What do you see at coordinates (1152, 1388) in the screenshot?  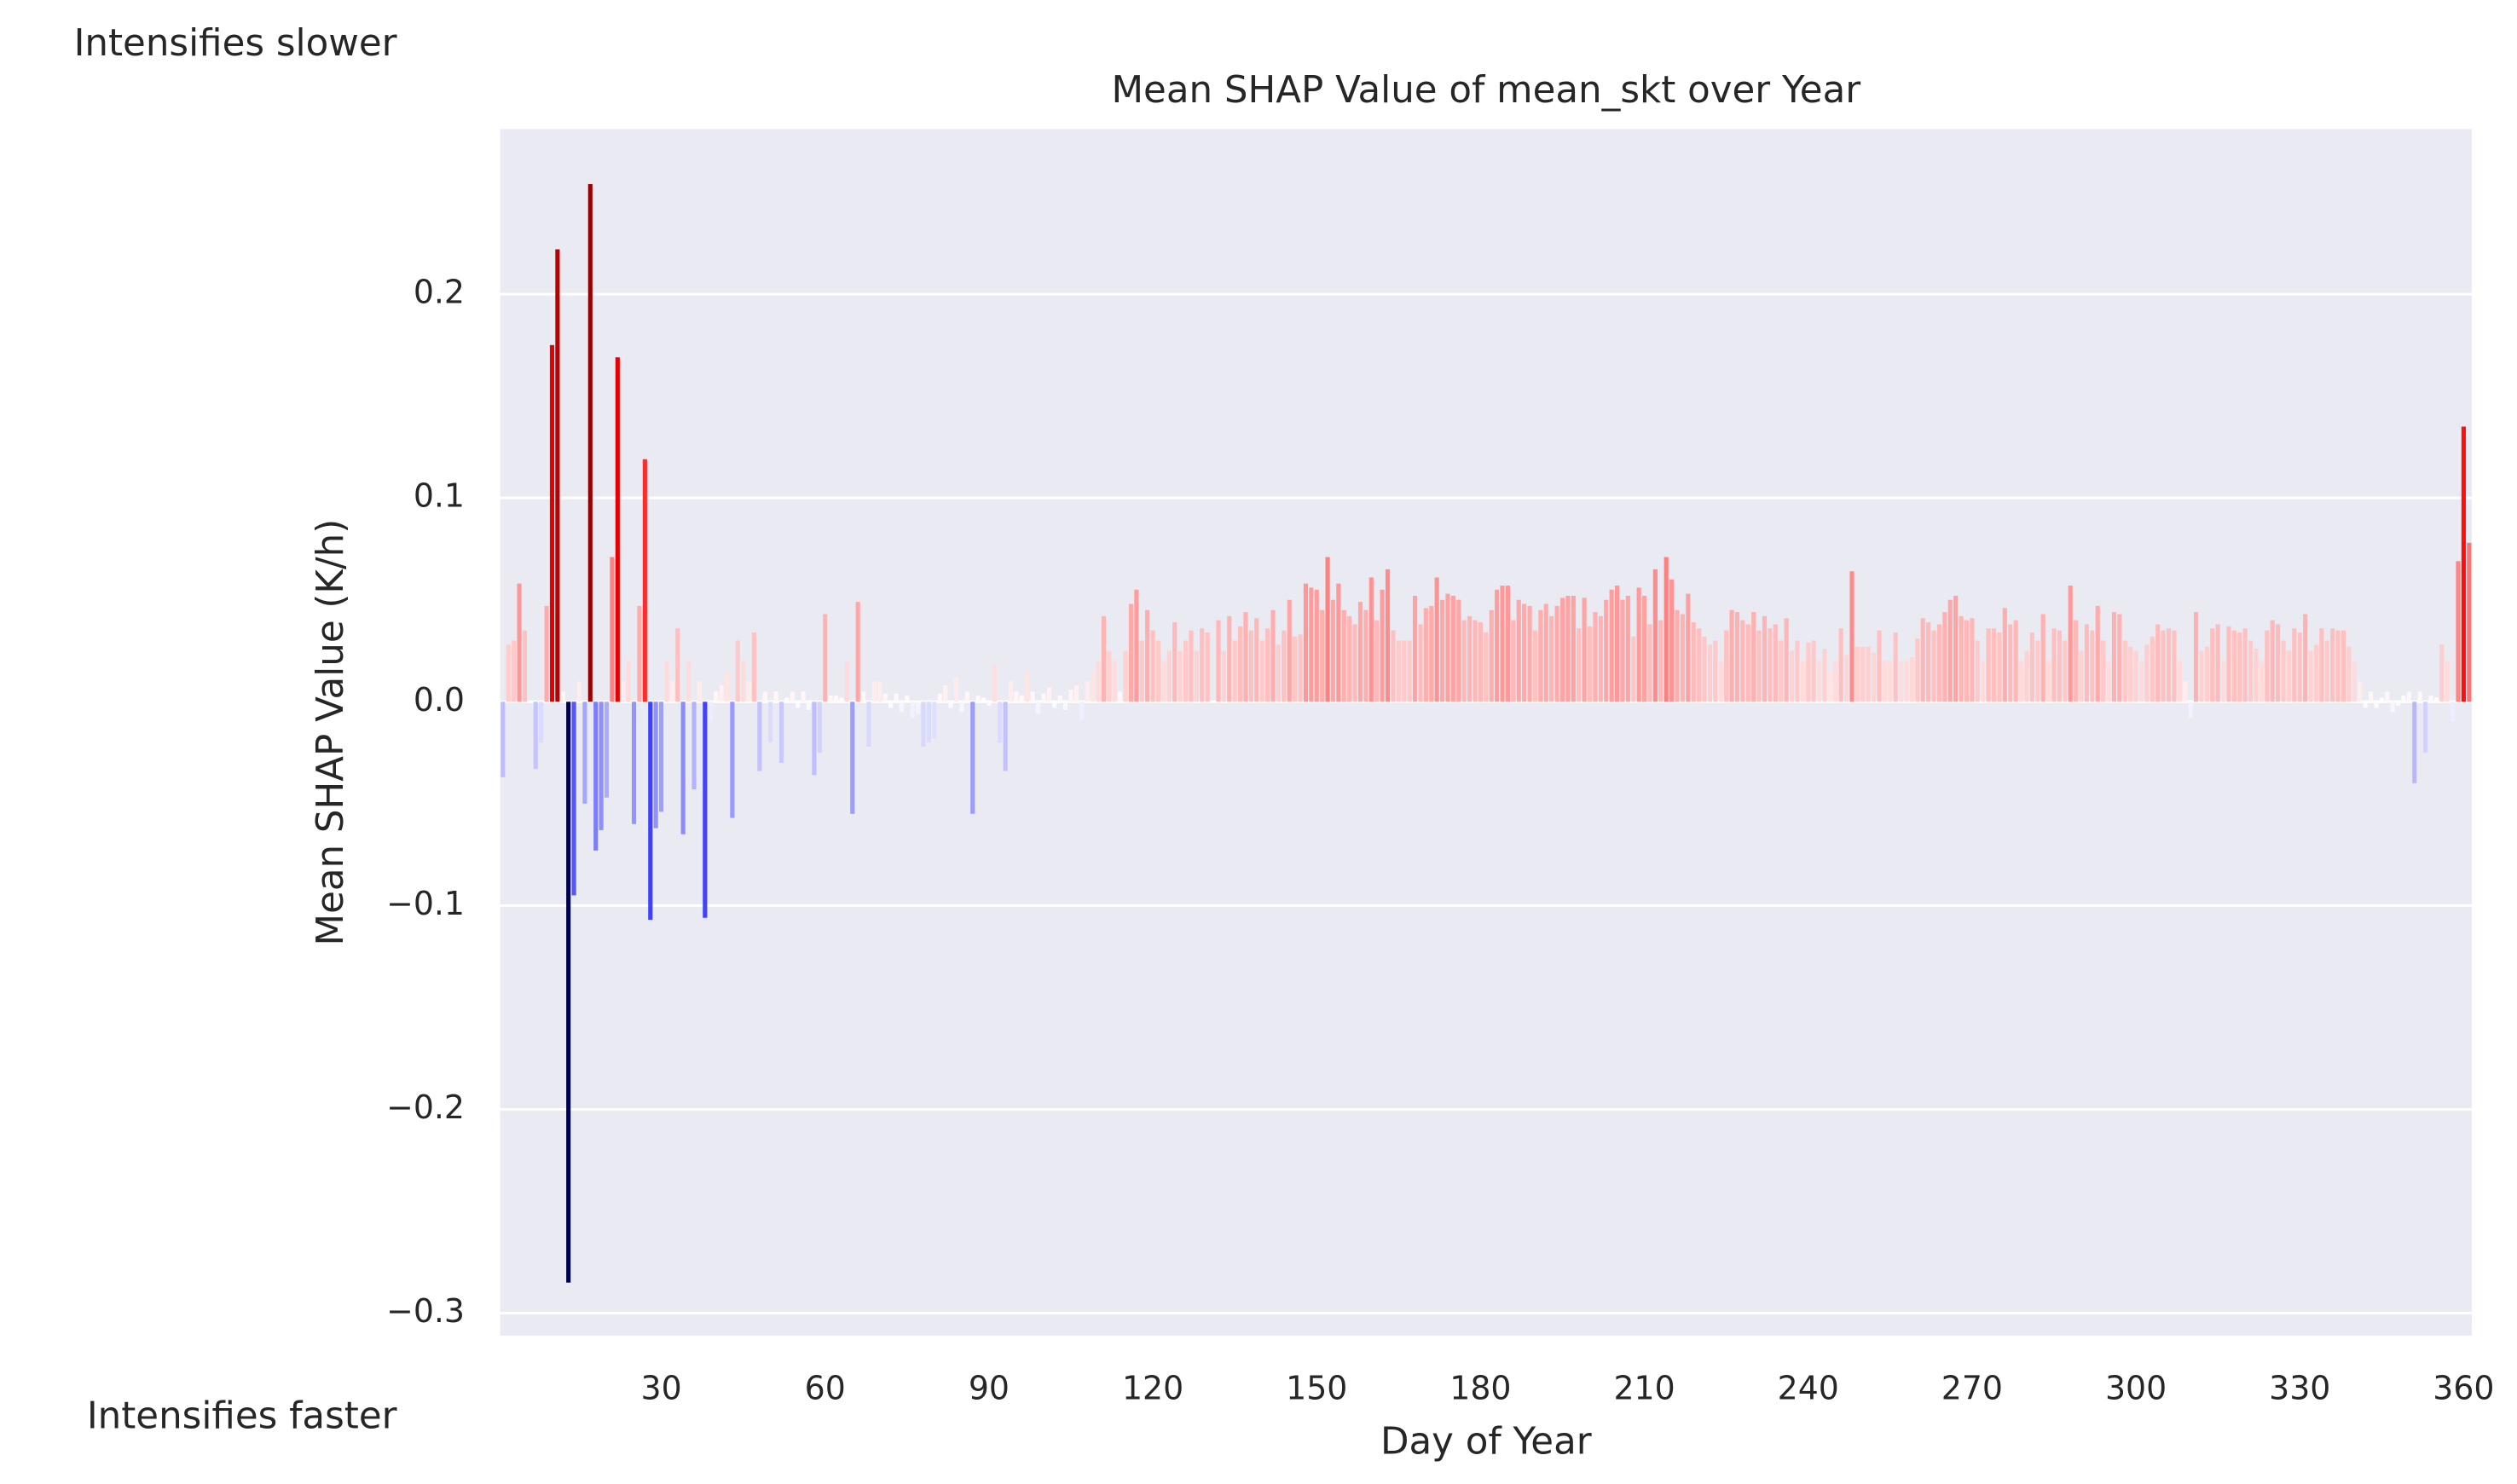 I see `x-tick-label: 120` at bounding box center [1152, 1388].